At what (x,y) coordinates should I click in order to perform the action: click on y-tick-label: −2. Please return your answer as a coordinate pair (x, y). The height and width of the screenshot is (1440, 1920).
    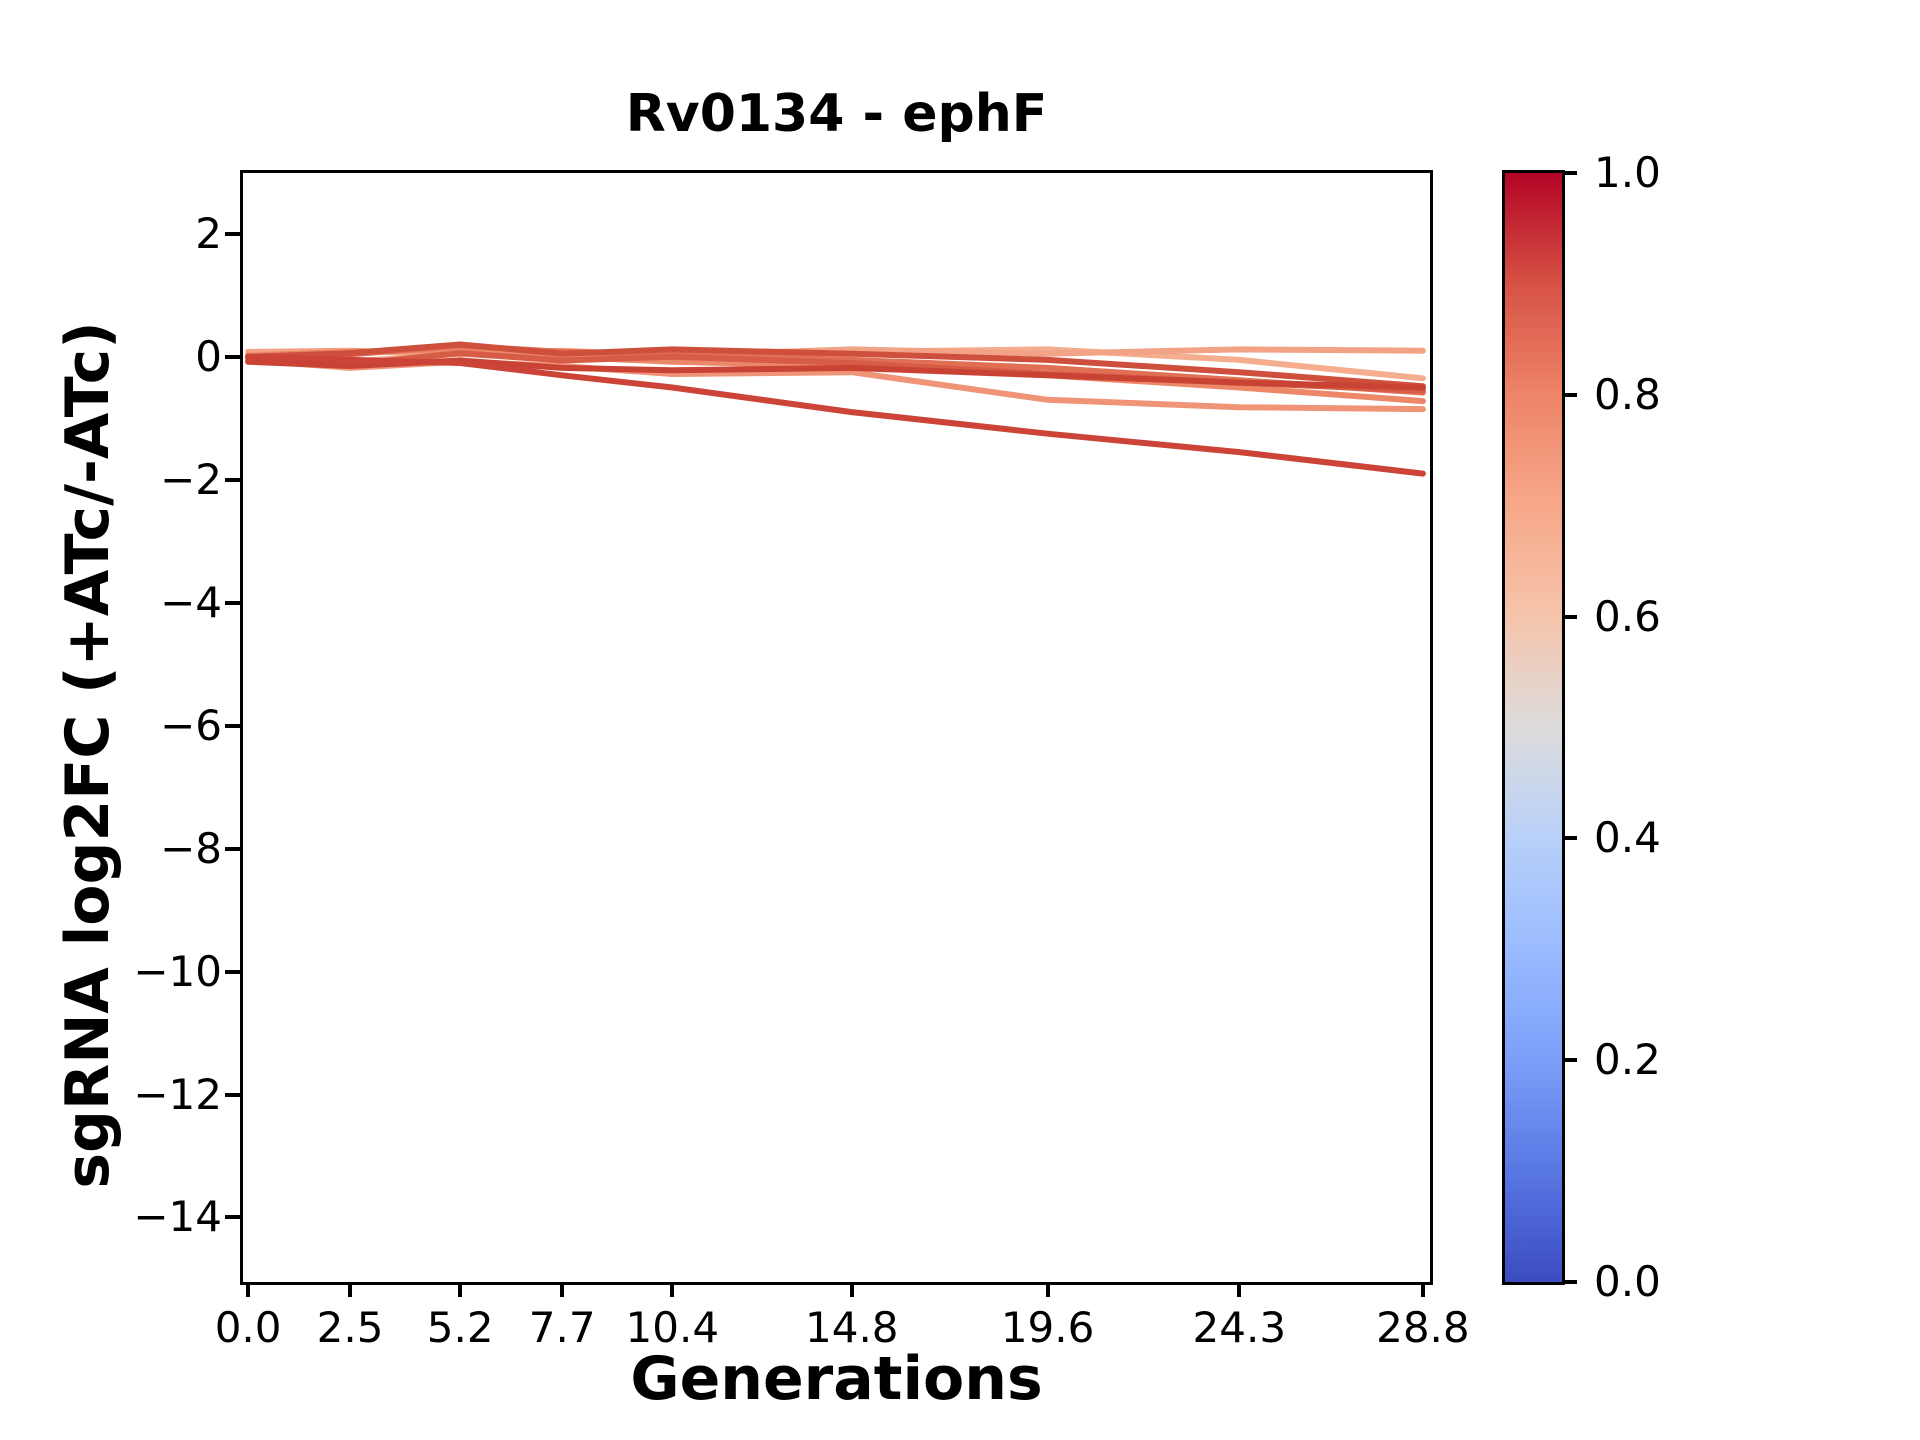
    Looking at the image, I should click on (191, 479).